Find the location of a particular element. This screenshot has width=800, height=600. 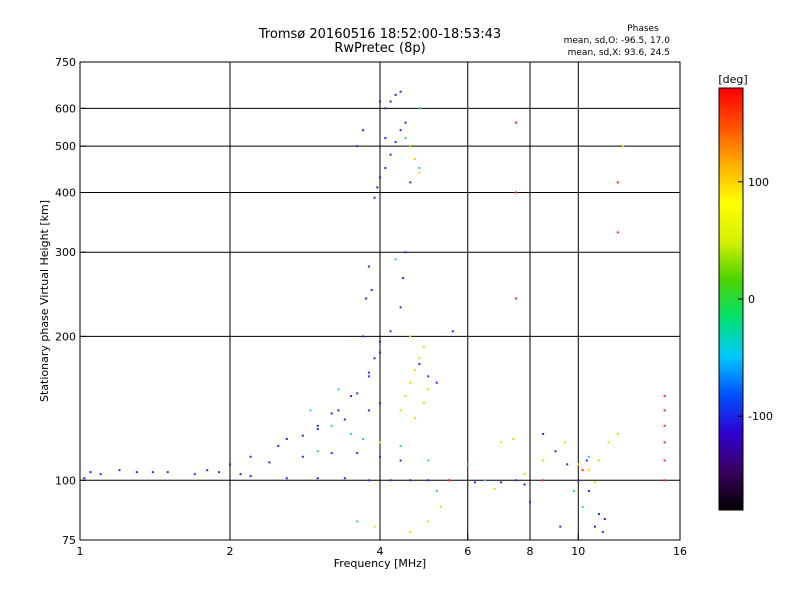

y-tick-label: 400 is located at coordinates (65, 192).